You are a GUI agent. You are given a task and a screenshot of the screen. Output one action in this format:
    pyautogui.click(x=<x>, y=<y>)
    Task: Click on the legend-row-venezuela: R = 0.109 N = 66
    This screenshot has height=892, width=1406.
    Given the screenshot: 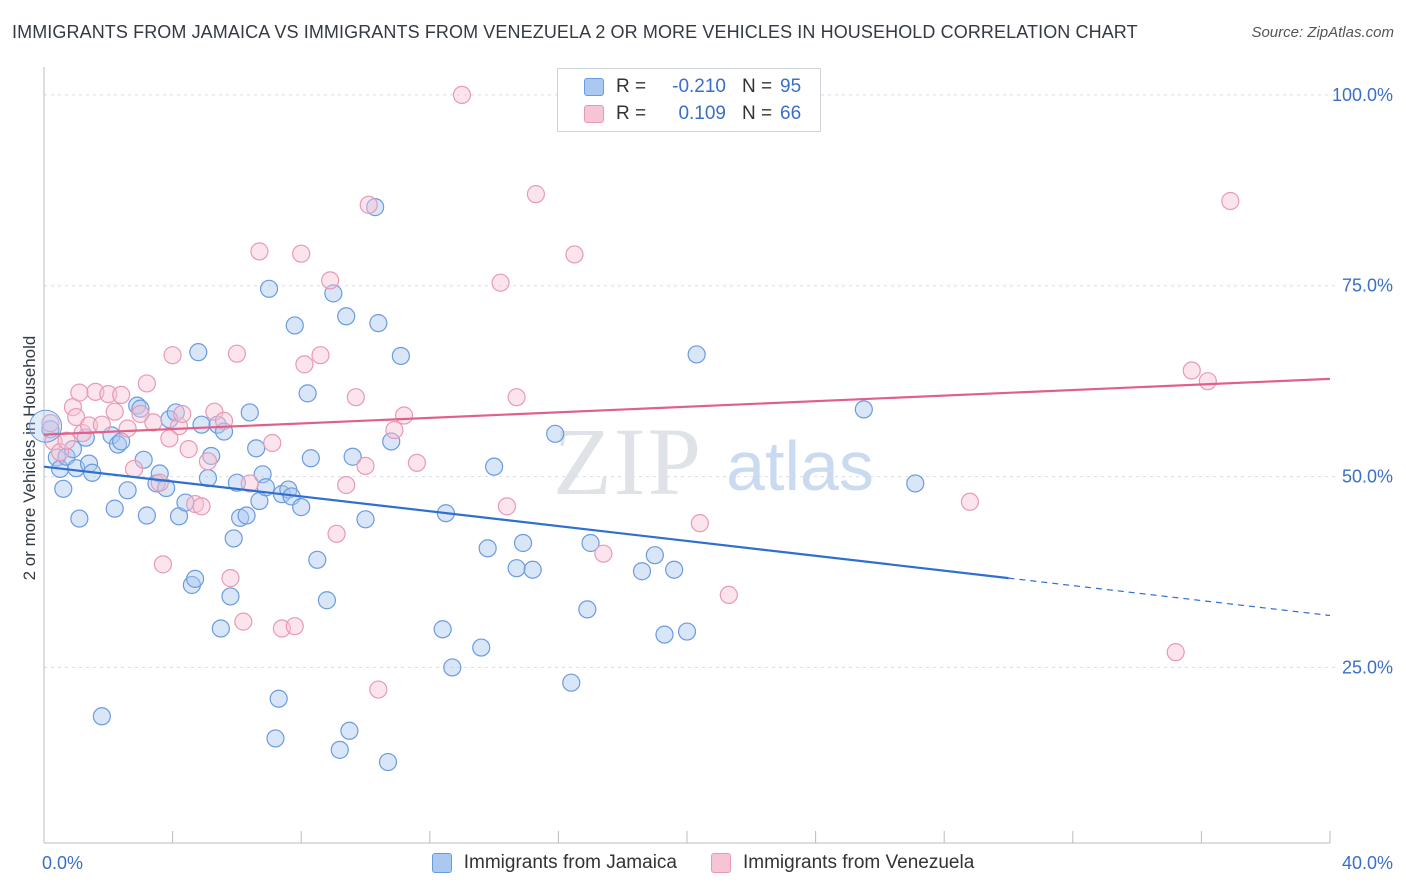 What is the action you would take?
    pyautogui.click(x=692, y=114)
    